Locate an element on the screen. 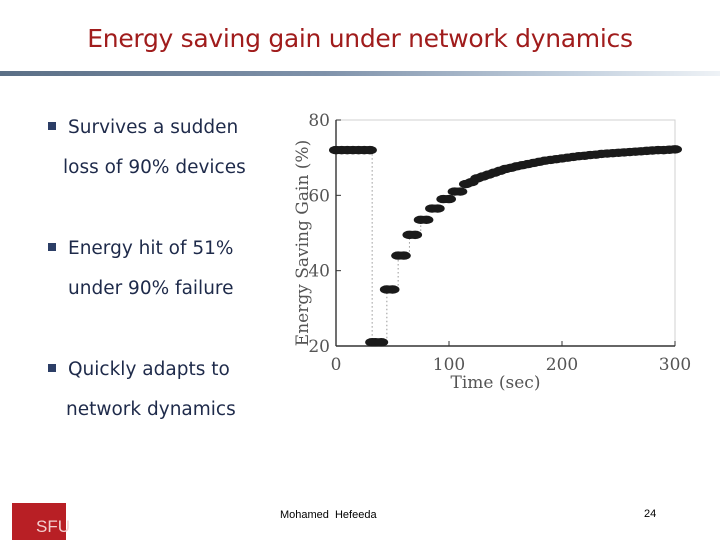  x-axis-label: Time (sec) is located at coordinates (496, 383).